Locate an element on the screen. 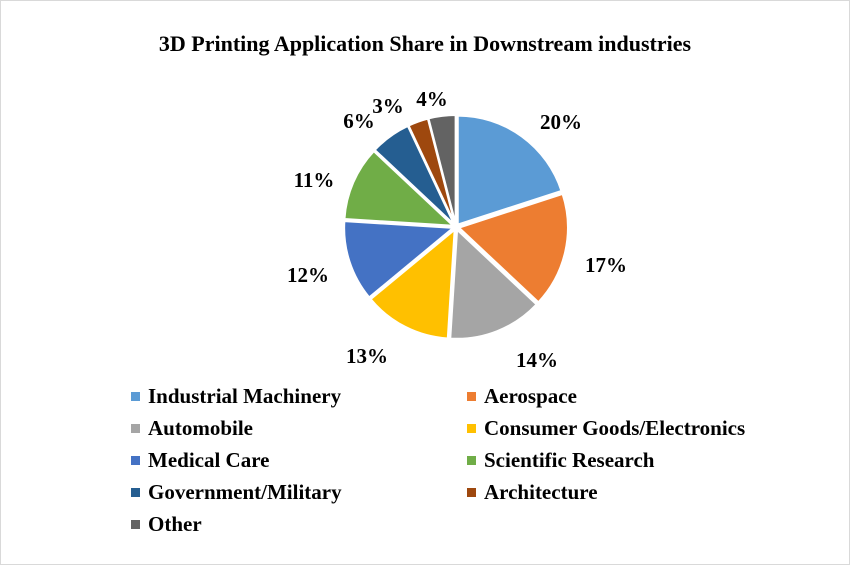 Image resolution: width=850 pixels, height=565 pixels. data-label: 3% is located at coordinates (388, 106).